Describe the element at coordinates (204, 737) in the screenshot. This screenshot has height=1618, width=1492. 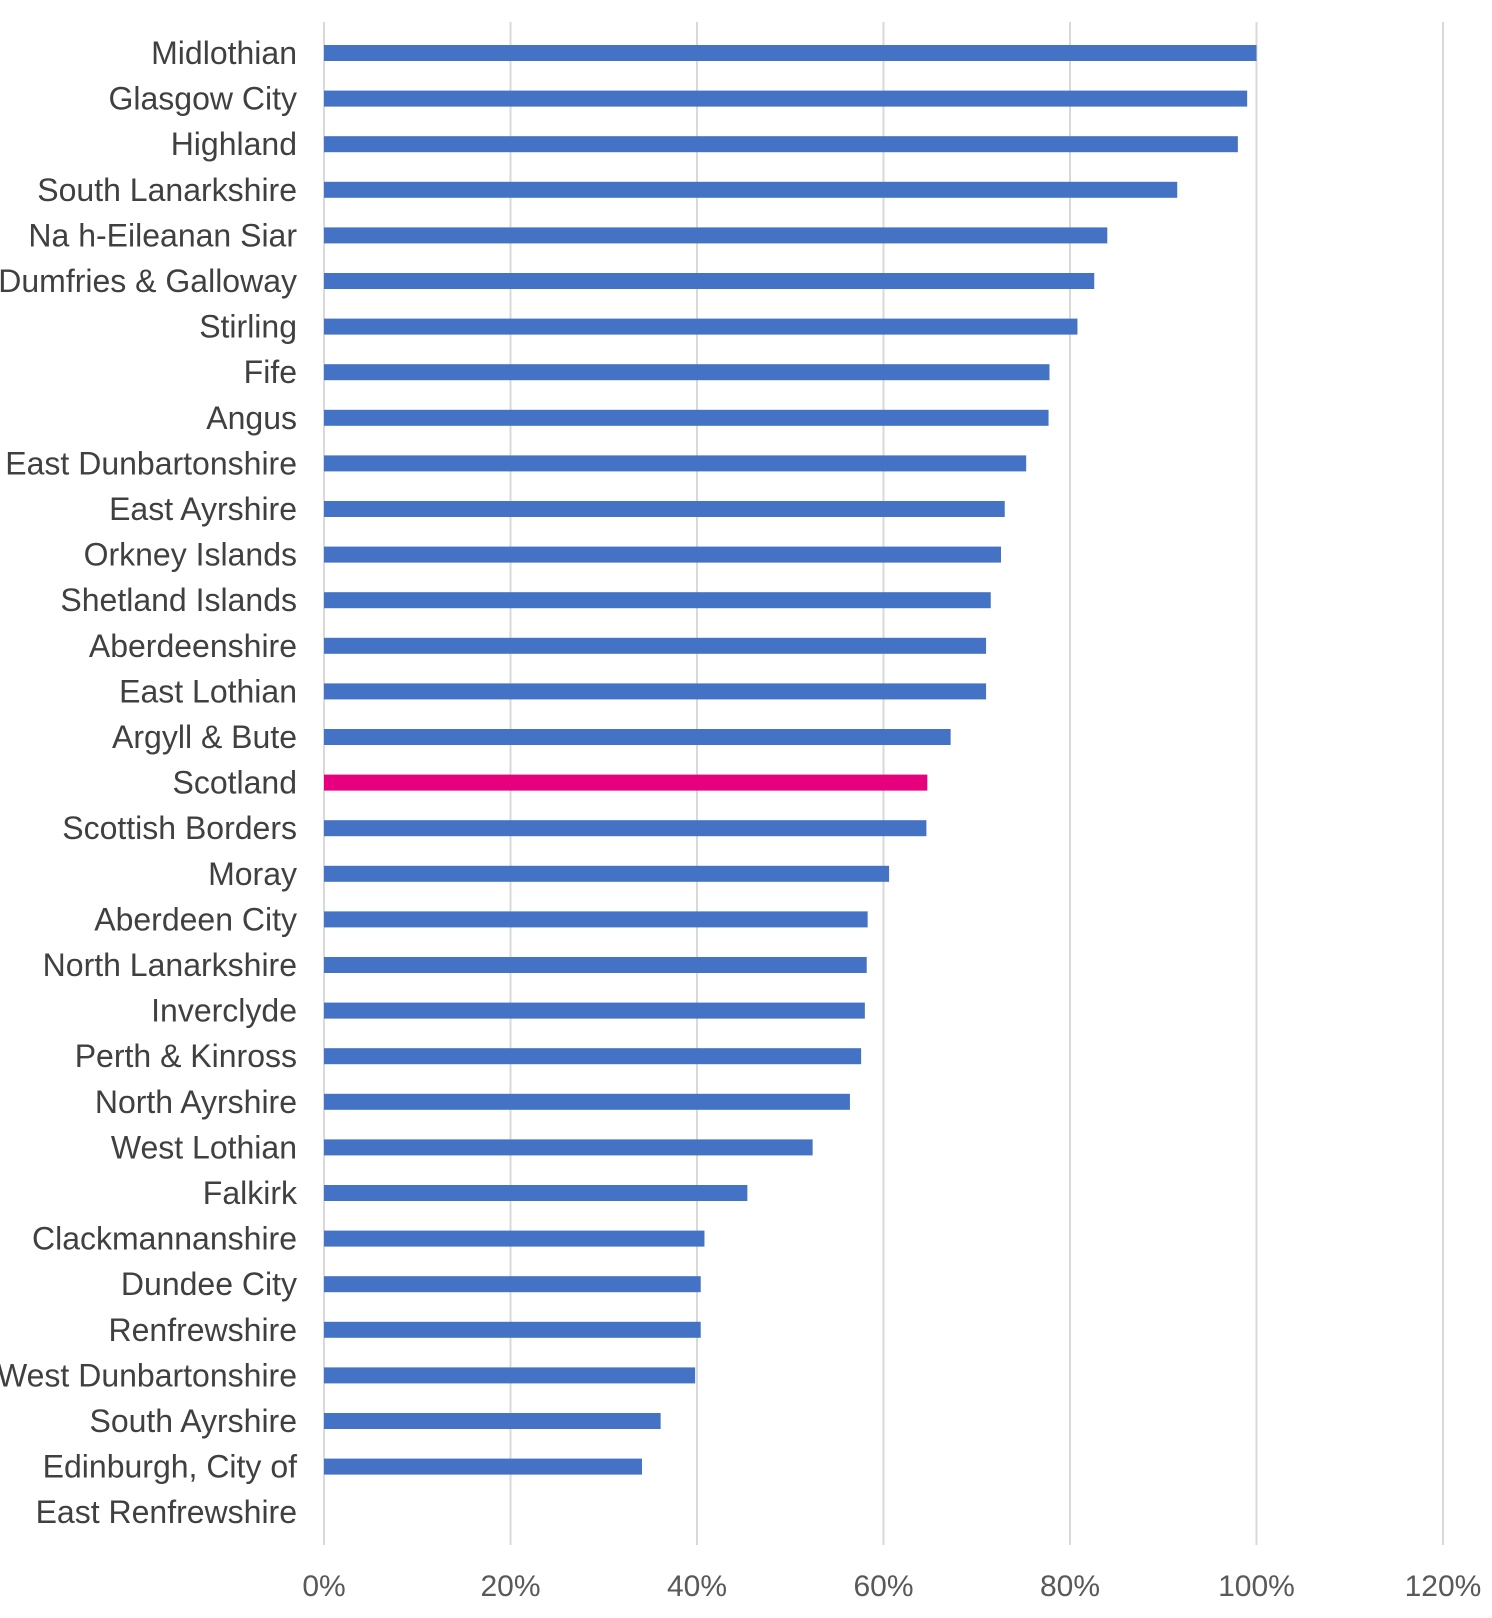
I see `category-label: Argyll & Bute` at that location.